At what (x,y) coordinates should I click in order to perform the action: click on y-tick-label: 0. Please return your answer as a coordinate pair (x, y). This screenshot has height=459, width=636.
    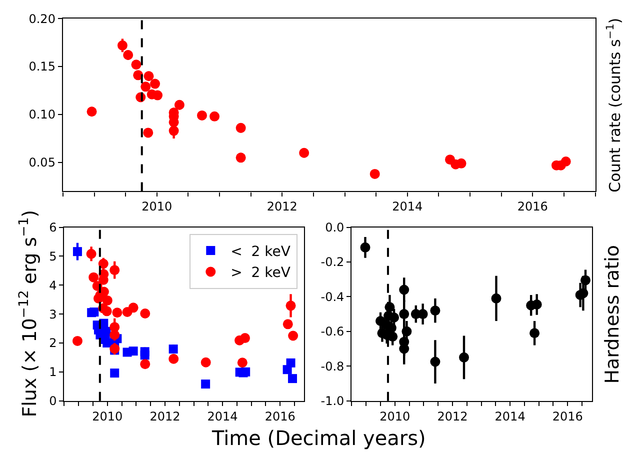
    Looking at the image, I should click on (53, 401).